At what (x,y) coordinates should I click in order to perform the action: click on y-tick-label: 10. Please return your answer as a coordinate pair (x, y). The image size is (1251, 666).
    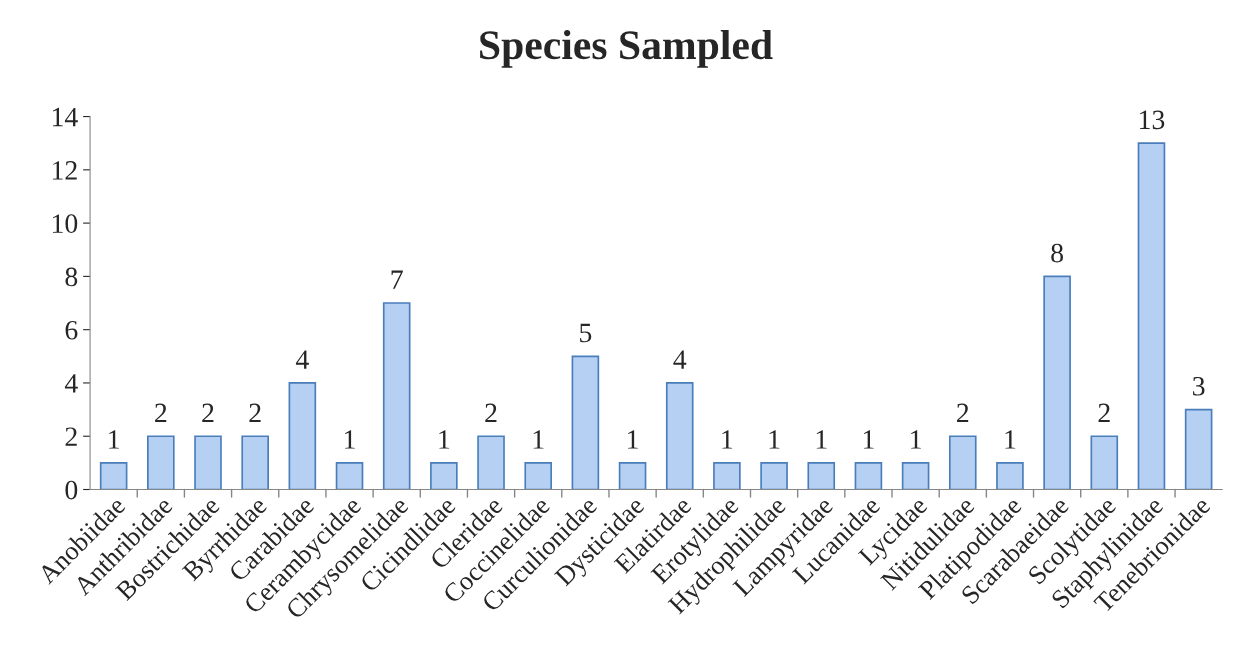
    Looking at the image, I should click on (65, 224).